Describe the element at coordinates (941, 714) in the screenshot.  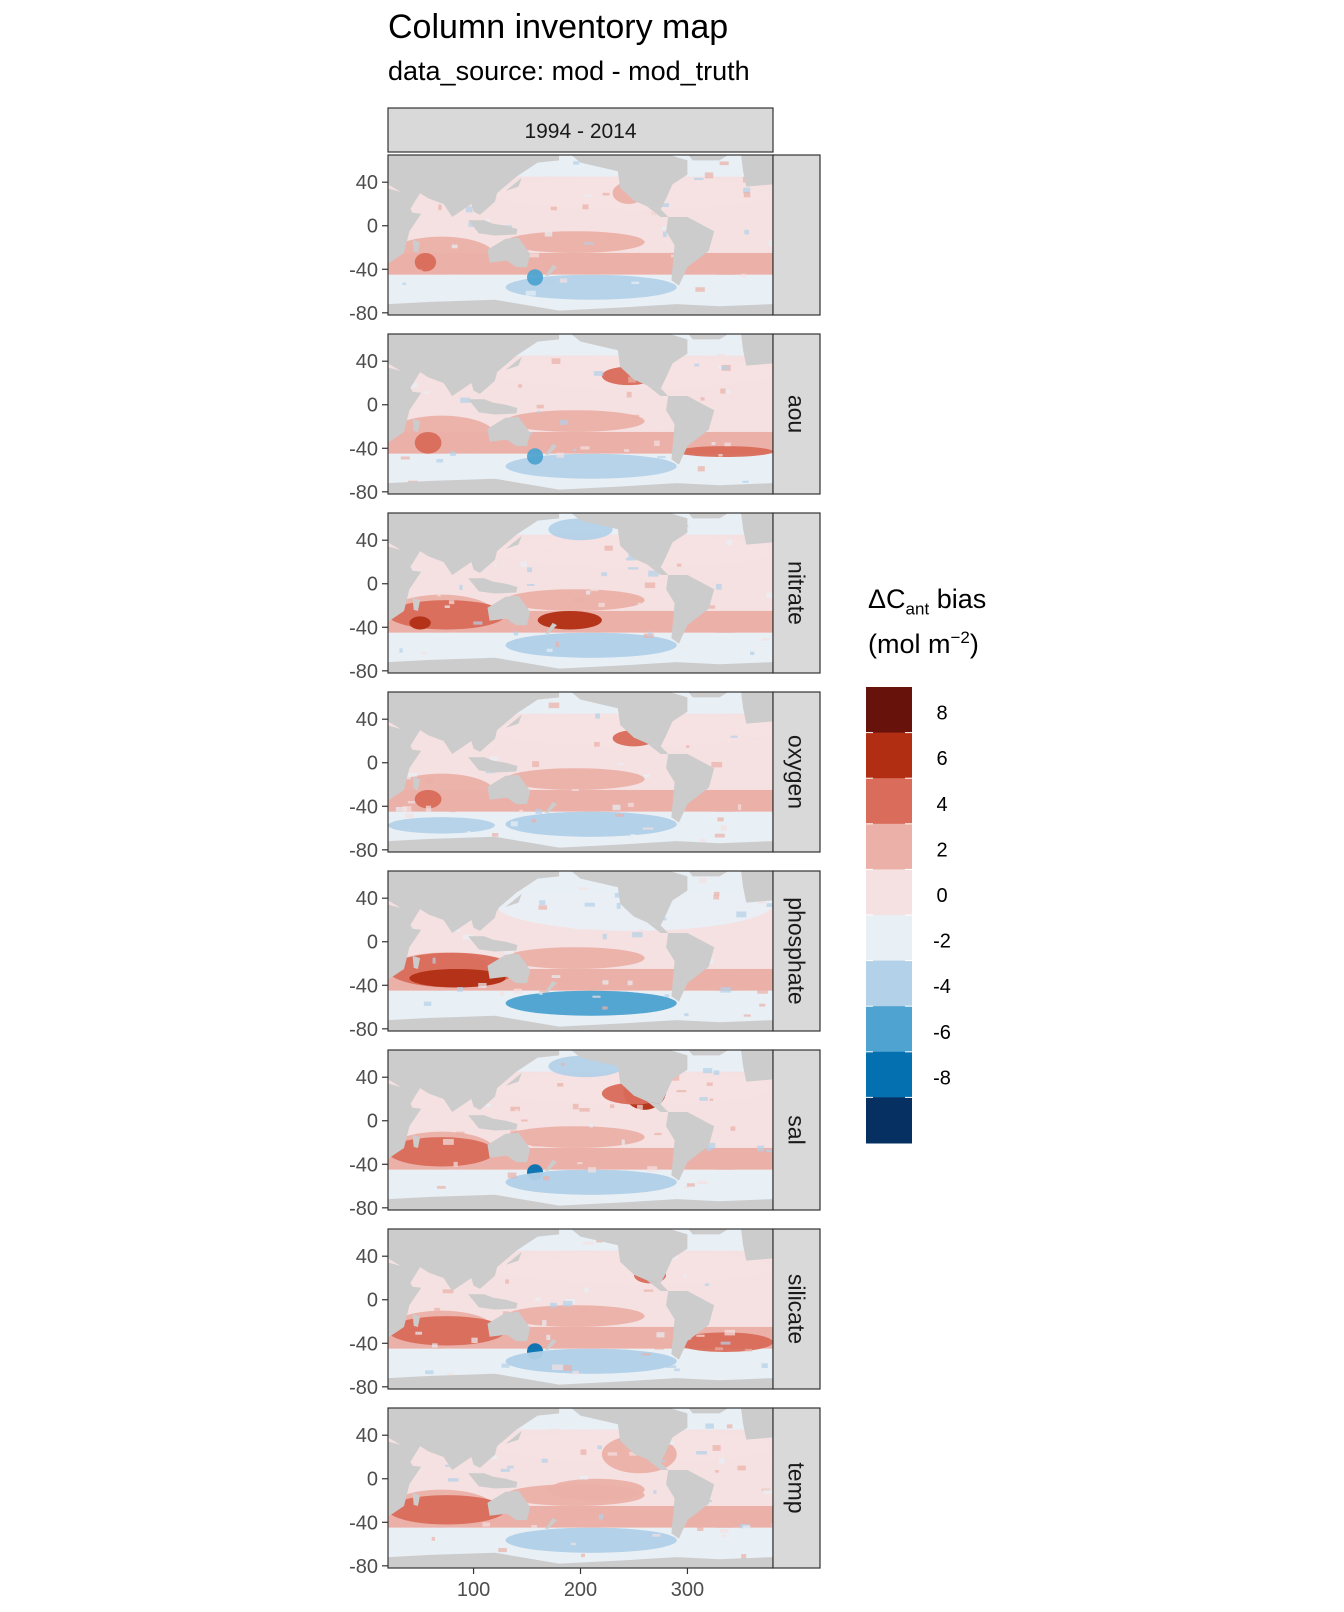
I see `legend-tick-label: 8` at that location.